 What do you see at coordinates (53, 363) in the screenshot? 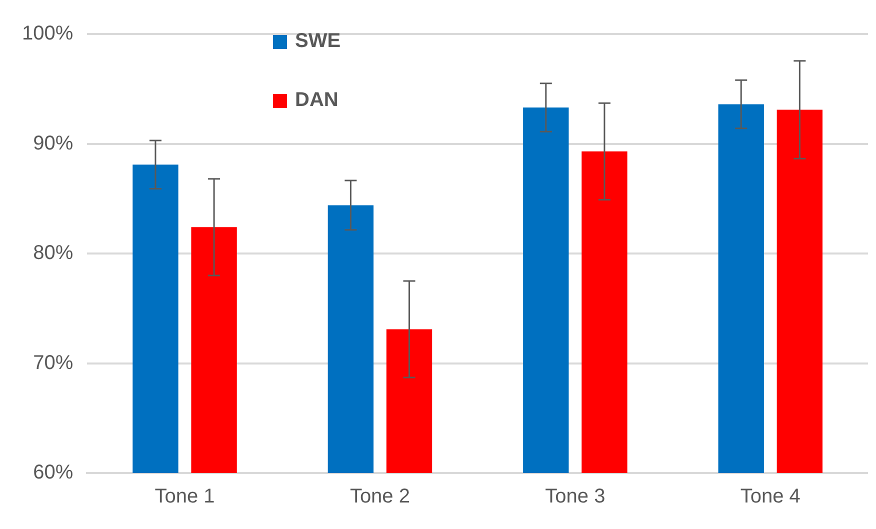
I see `y-tick-label: 70%` at bounding box center [53, 363].